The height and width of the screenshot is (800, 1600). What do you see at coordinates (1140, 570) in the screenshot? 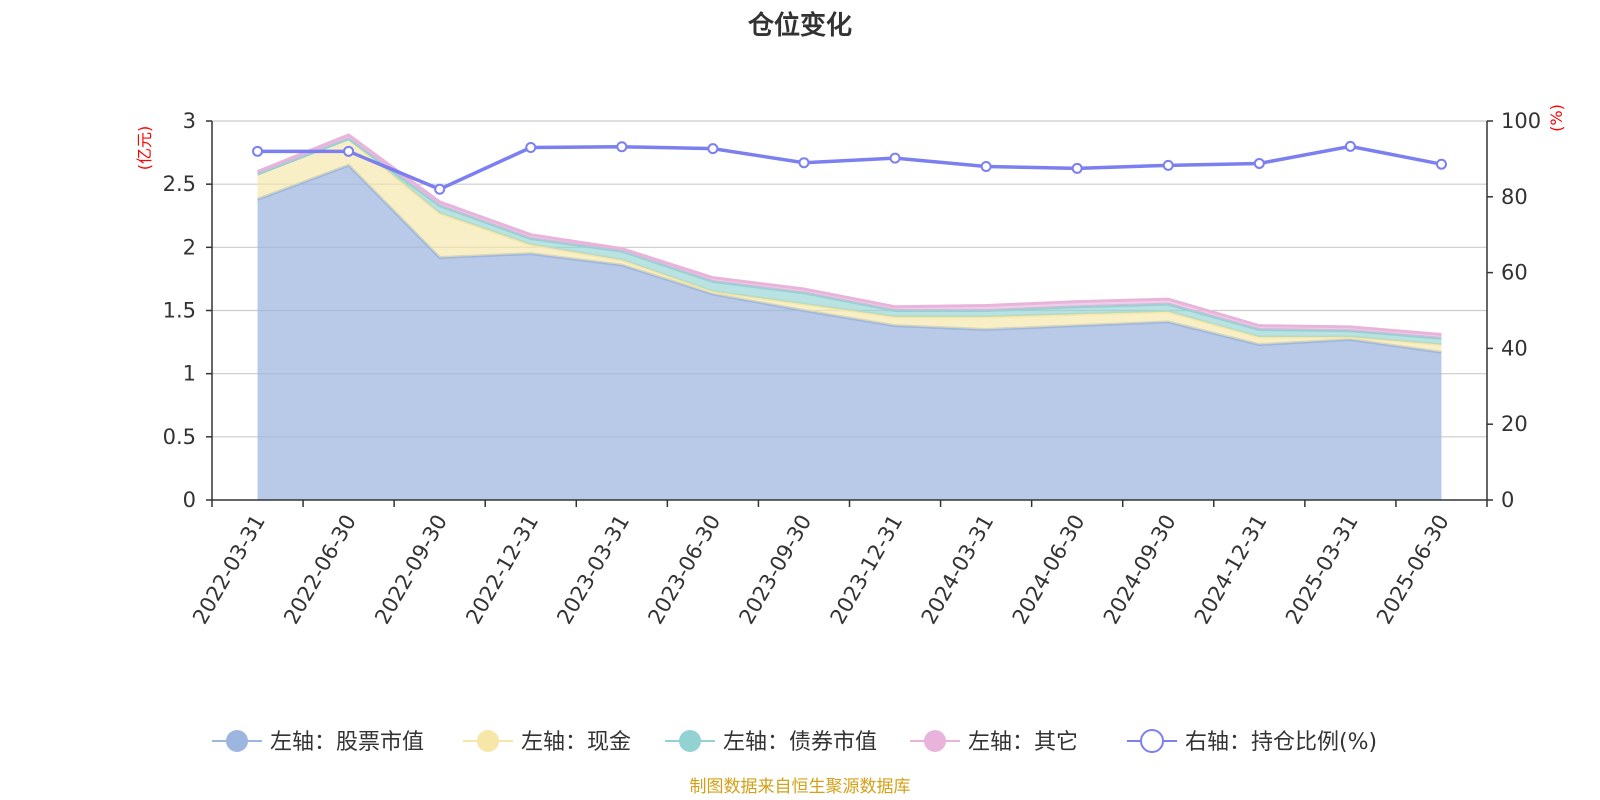
I see `x-tick-label: 2024-09-30` at bounding box center [1140, 570].